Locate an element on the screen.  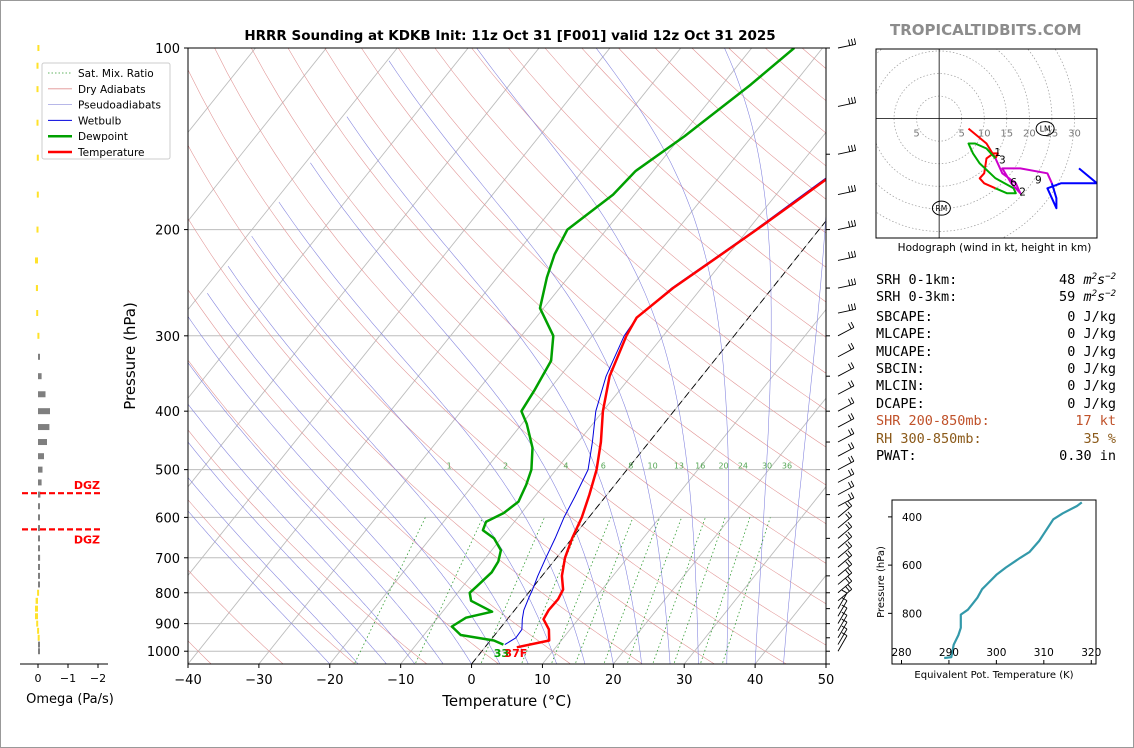
legend-label: Pseudoadiabats is located at coordinates (119, 106).